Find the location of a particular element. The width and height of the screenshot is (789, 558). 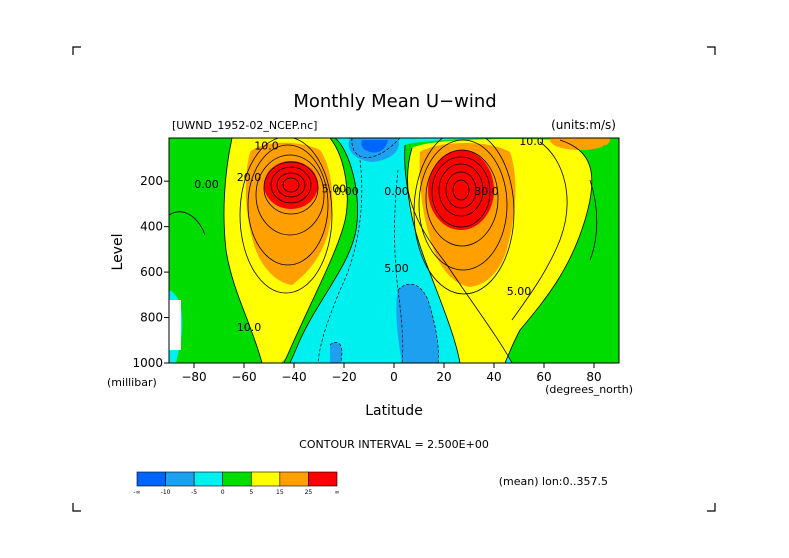

x-tick-label: 80 is located at coordinates (593, 377).